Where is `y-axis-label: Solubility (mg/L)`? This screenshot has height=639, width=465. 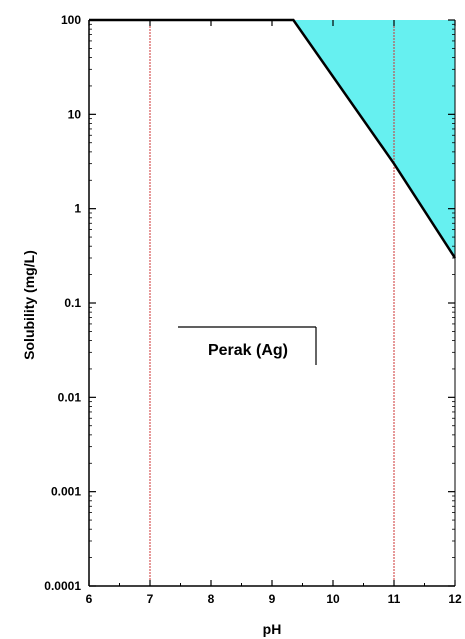
y-axis-label: Solubility (mg/L) is located at coordinates (29, 305).